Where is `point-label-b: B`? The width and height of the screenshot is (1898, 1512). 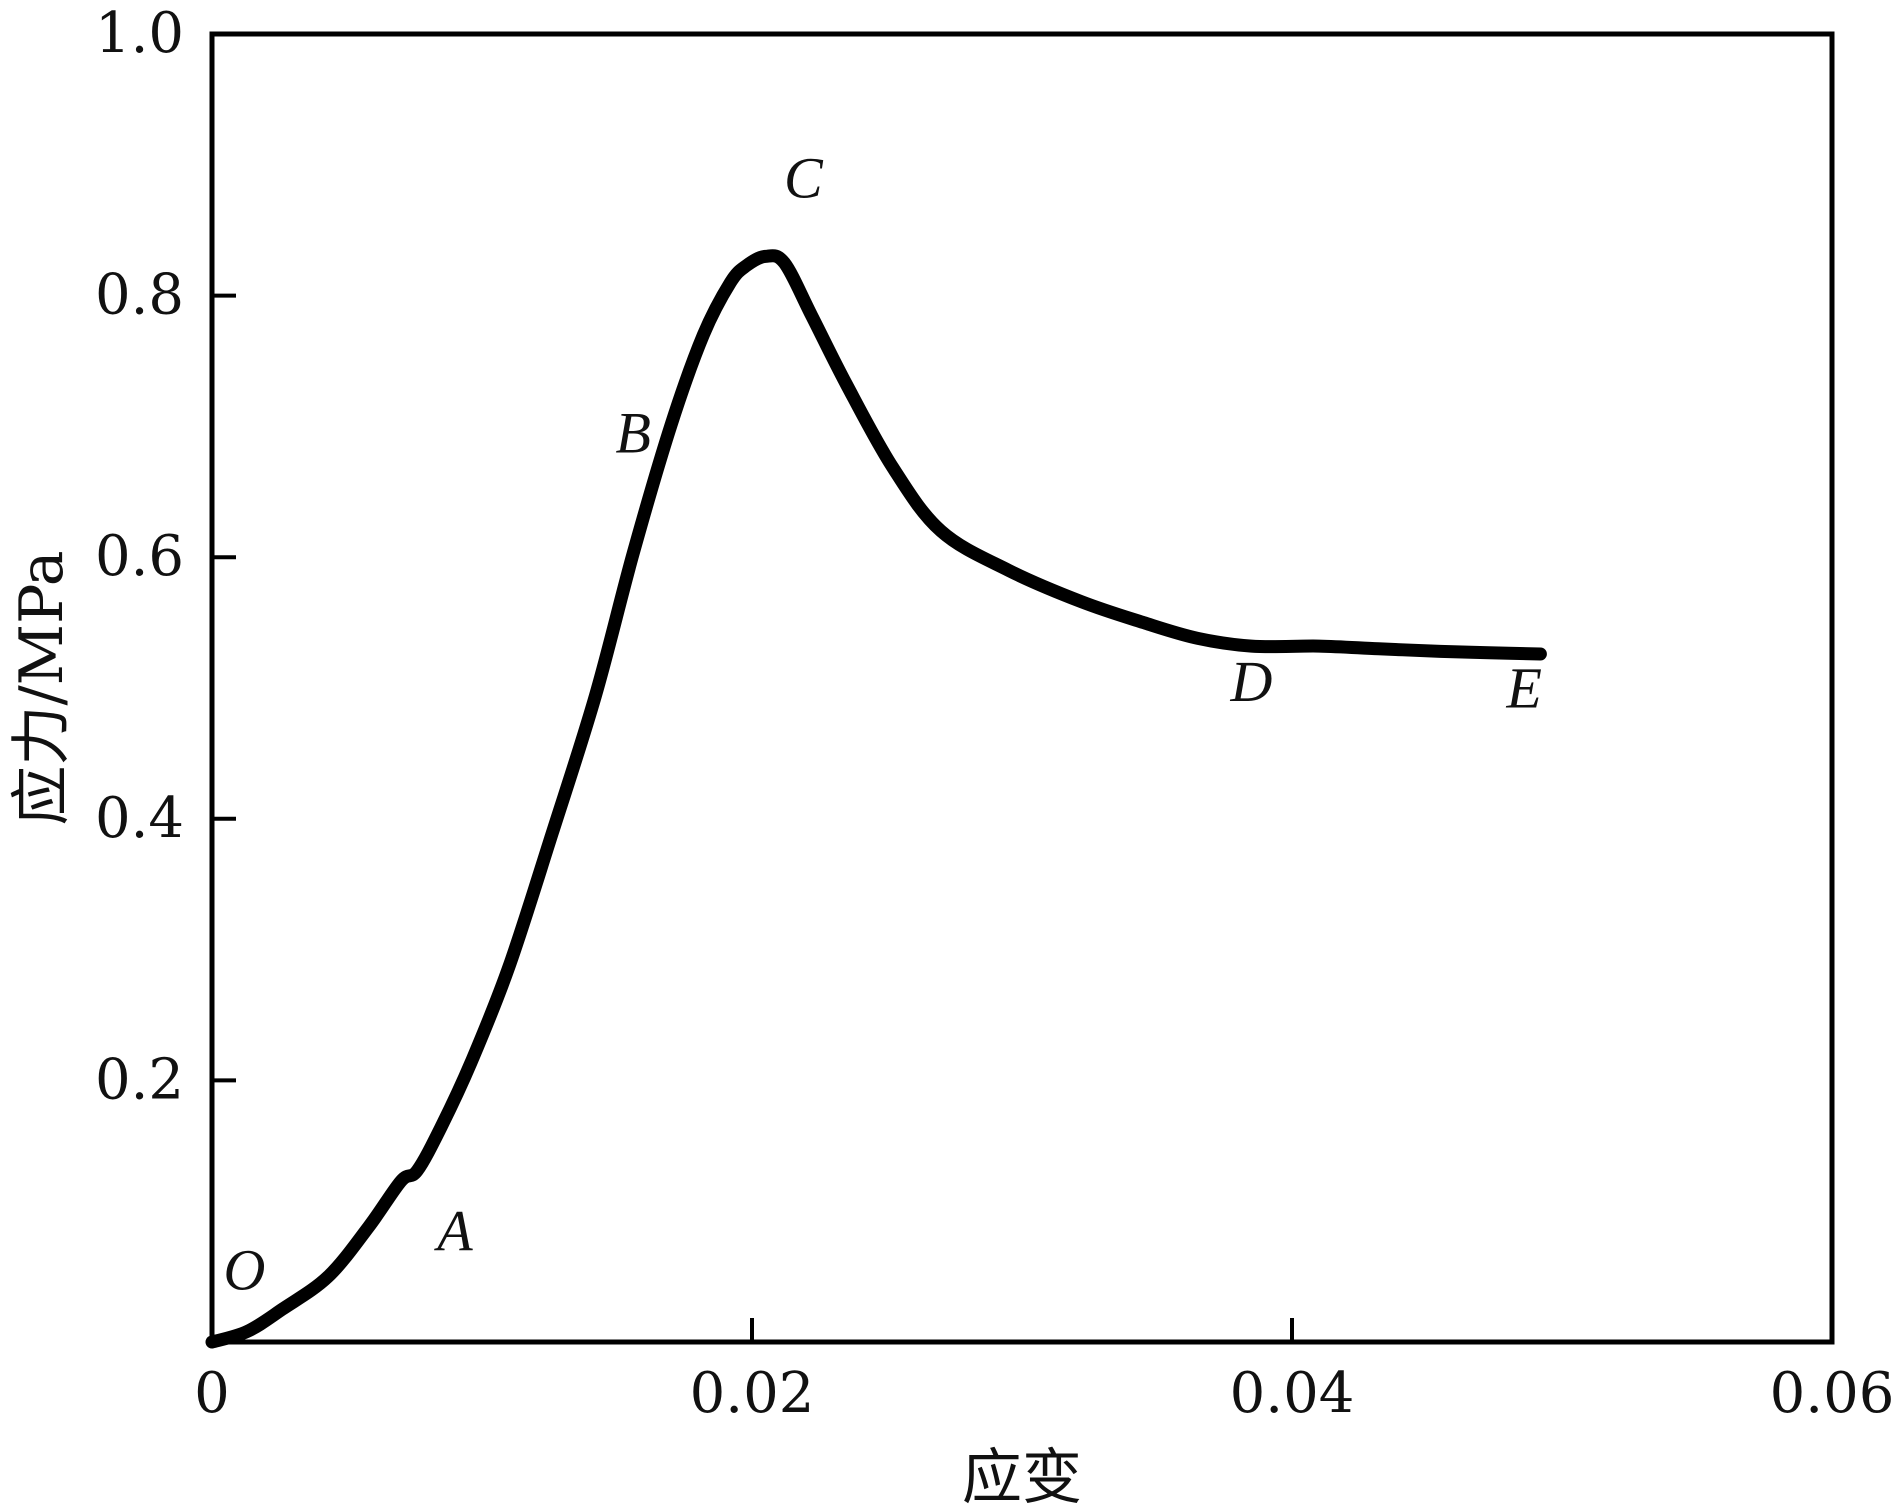
point-label-b: B is located at coordinates (632, 433).